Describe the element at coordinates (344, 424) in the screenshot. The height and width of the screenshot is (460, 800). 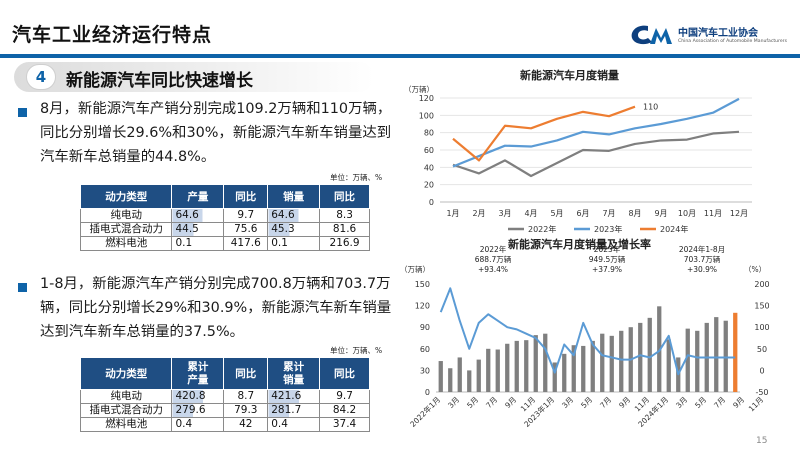
I see `table-cell: 37.4` at that location.